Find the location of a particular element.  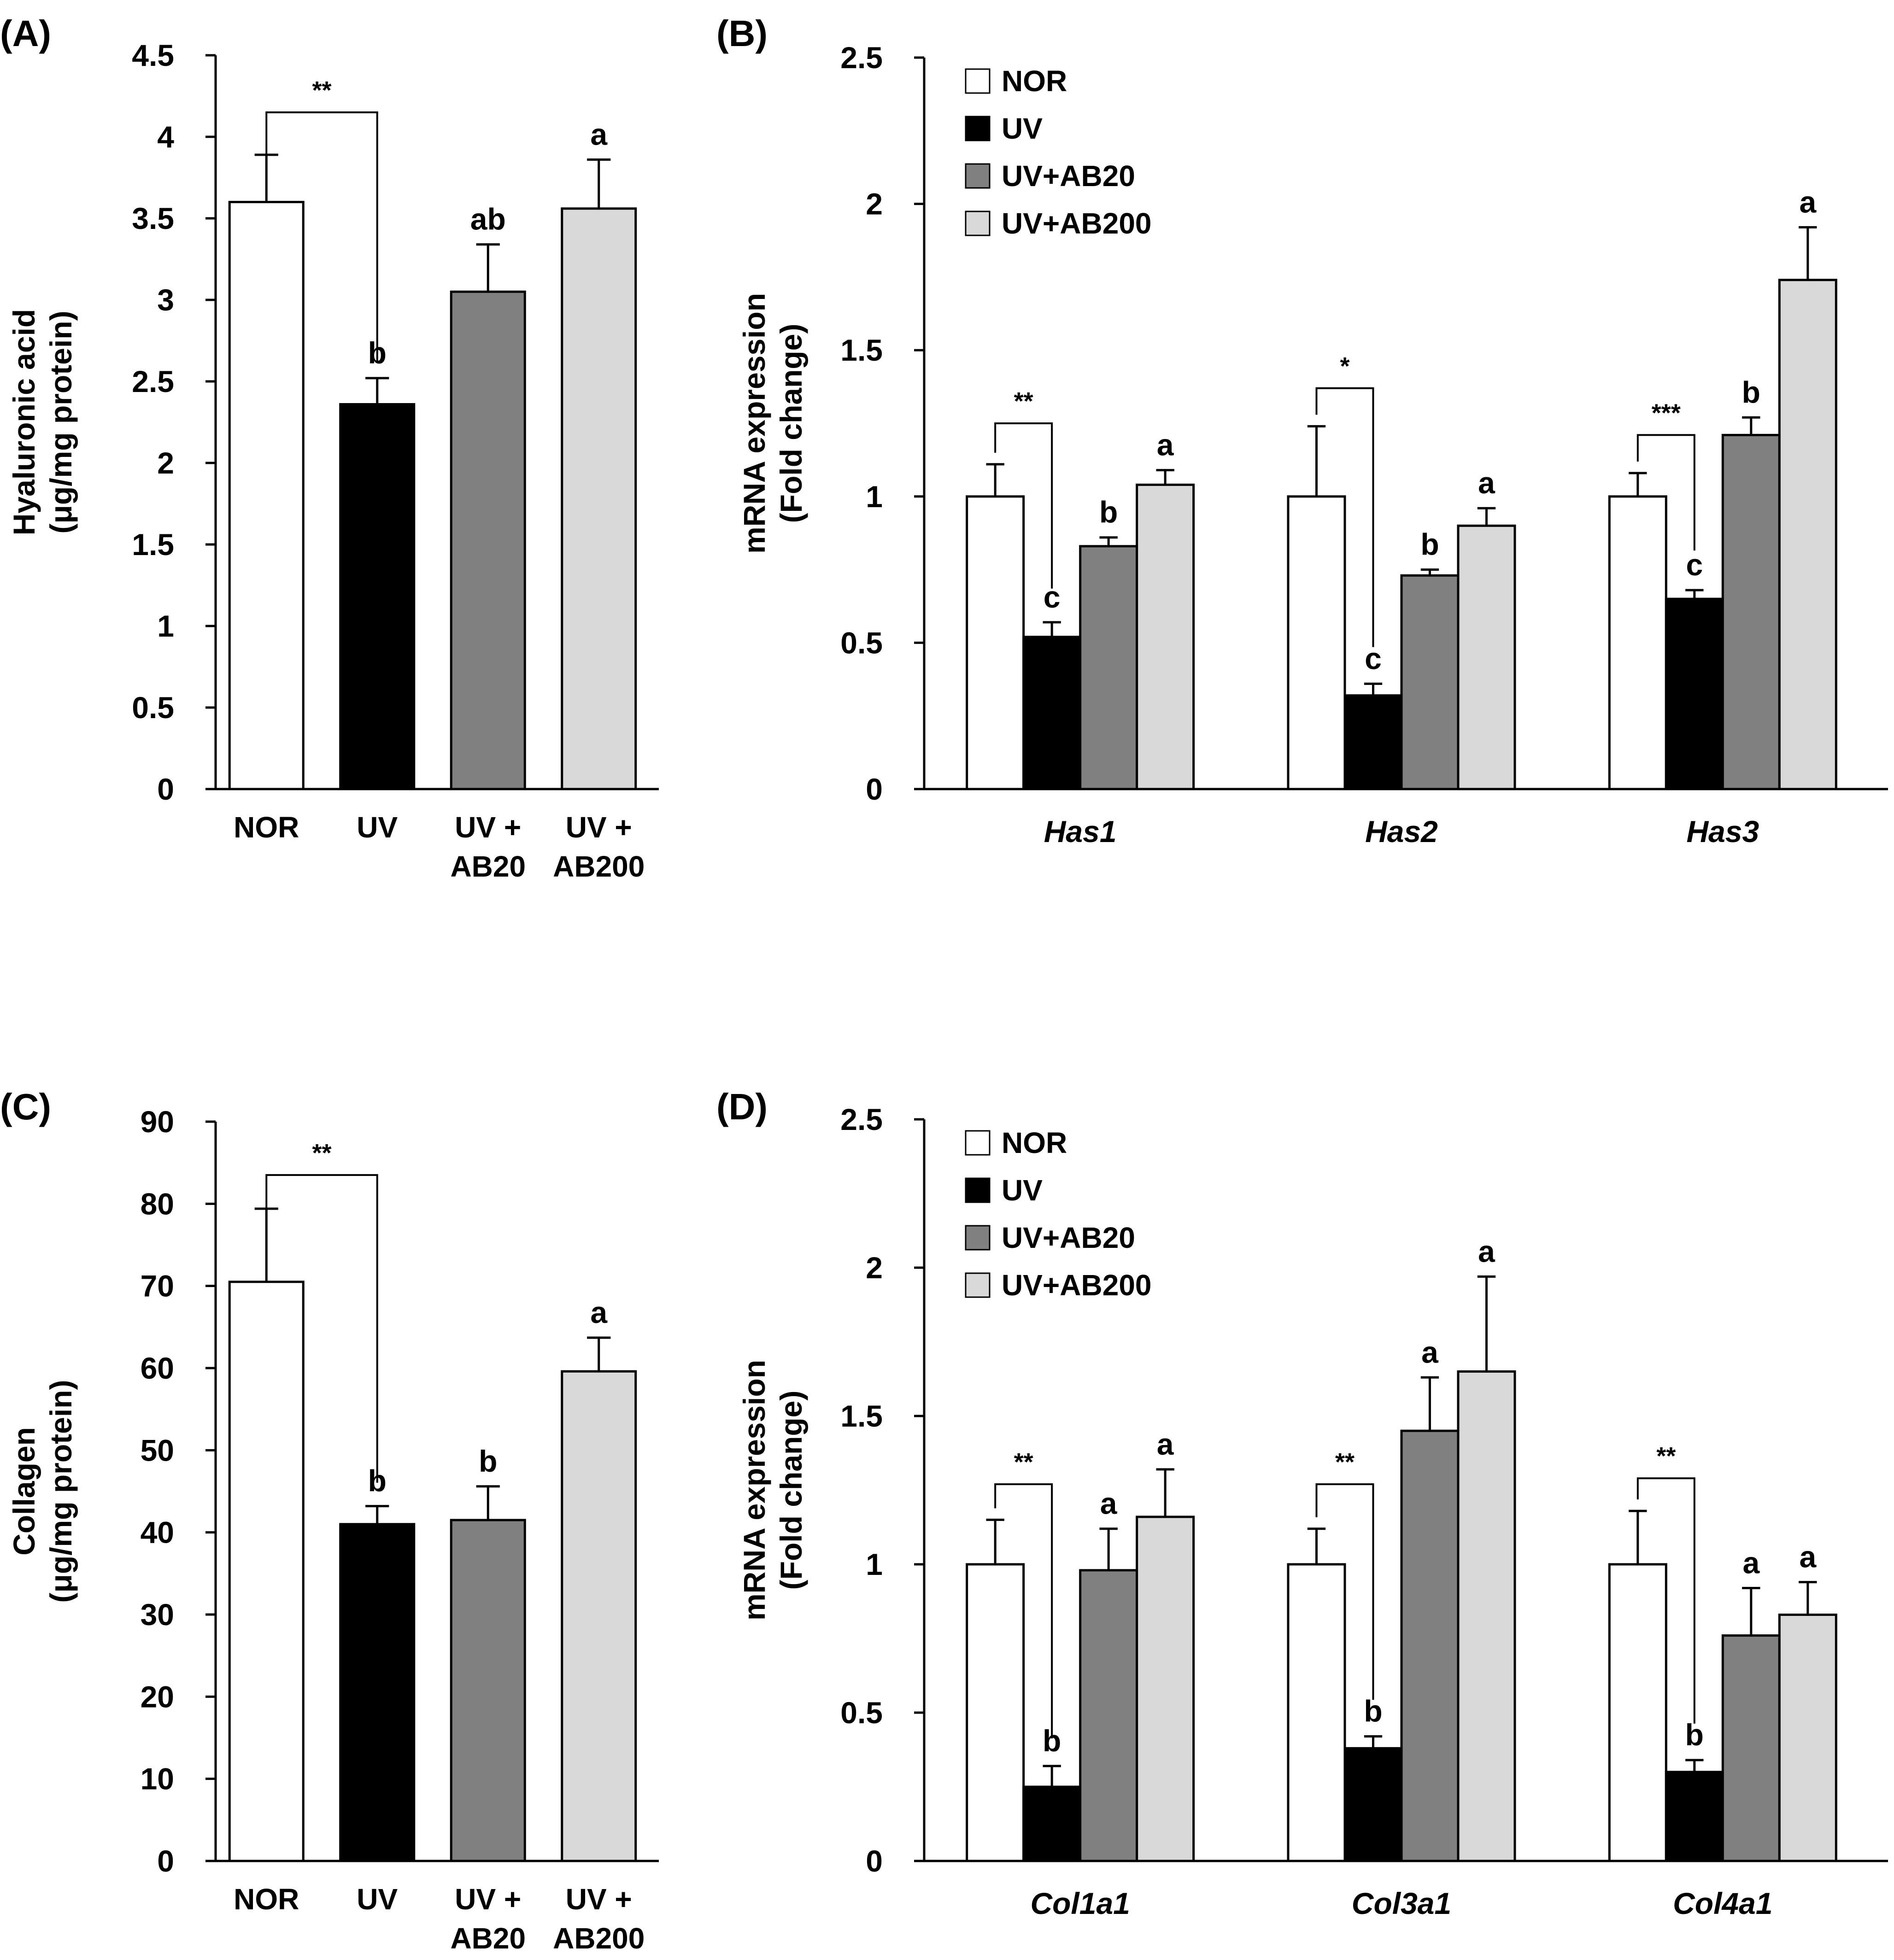

y-tick-label: 60 is located at coordinates (157, 1368).